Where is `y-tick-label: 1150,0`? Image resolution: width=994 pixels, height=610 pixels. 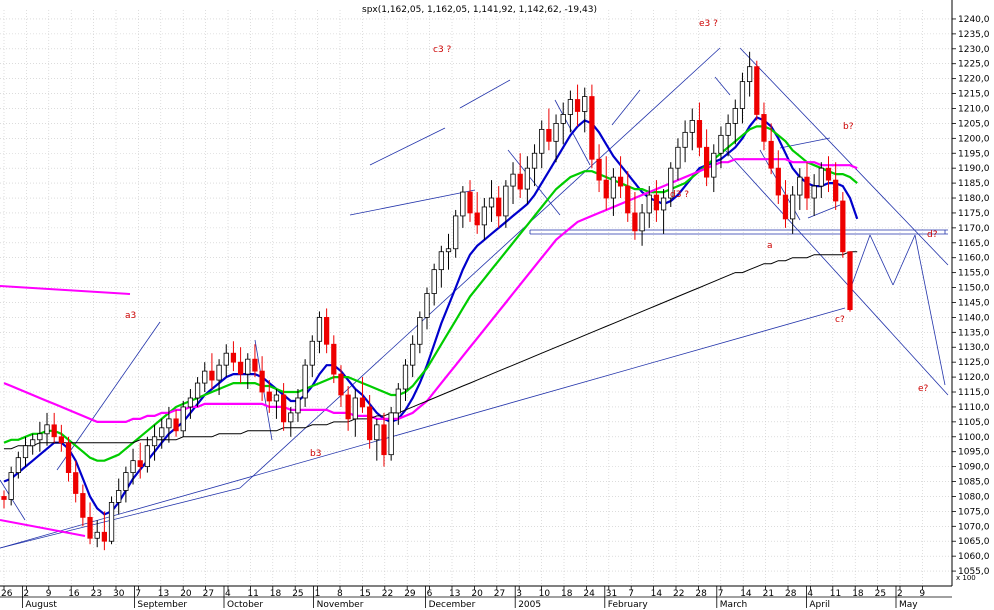
y-tick-label: 1150,0 is located at coordinates (974, 289).